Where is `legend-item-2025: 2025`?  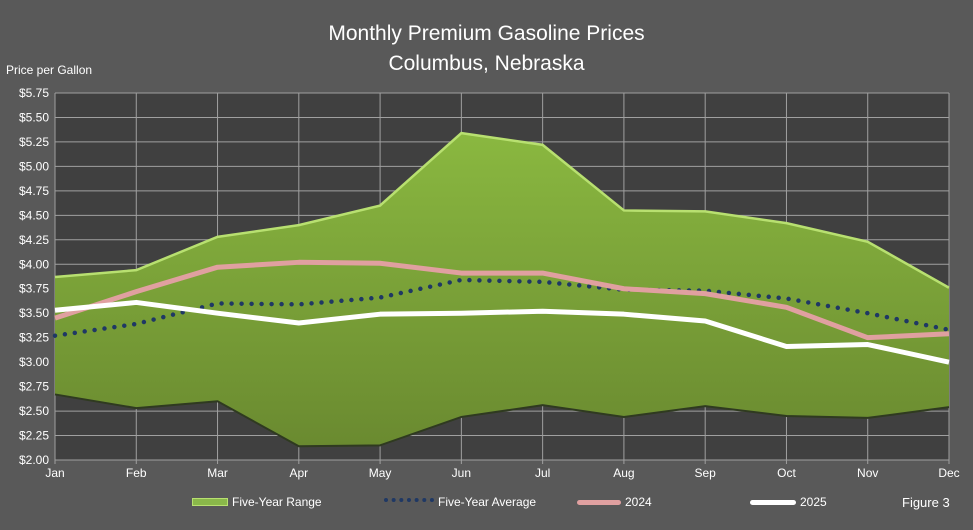
legend-item-2025: 2025 is located at coordinates (788, 502).